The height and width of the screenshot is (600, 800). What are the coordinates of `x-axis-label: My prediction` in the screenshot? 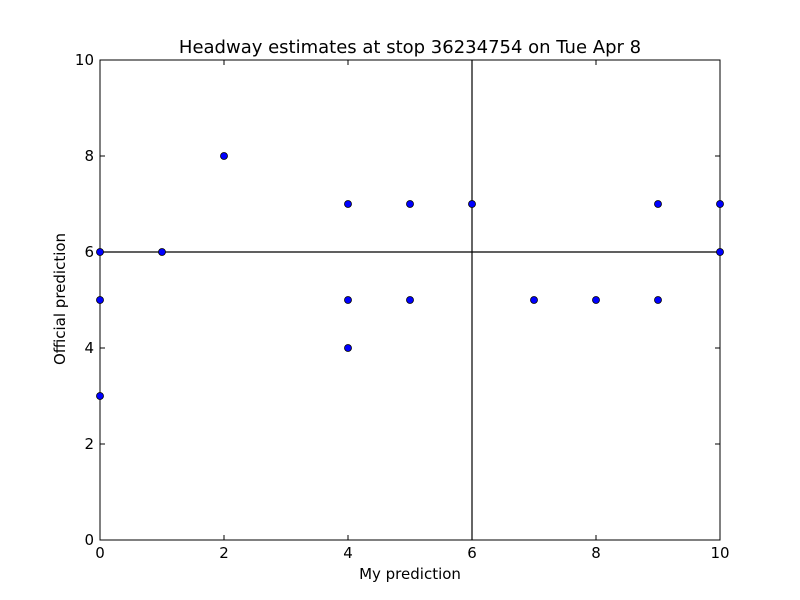 It's located at (410, 574).